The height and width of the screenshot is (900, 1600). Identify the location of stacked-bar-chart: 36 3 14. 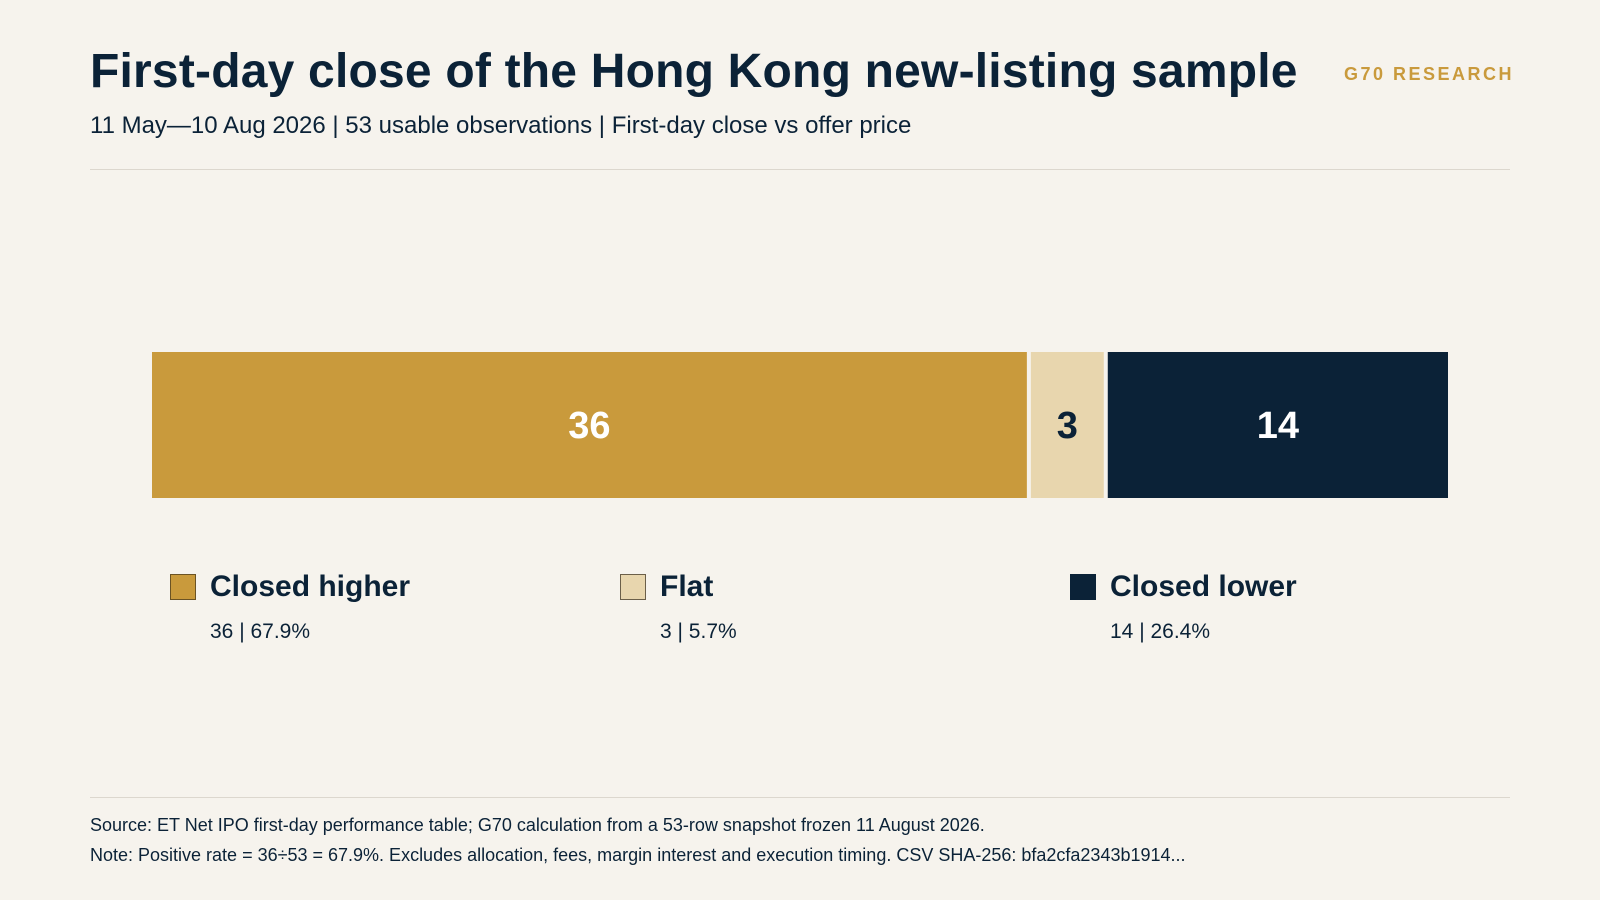
(800, 425).